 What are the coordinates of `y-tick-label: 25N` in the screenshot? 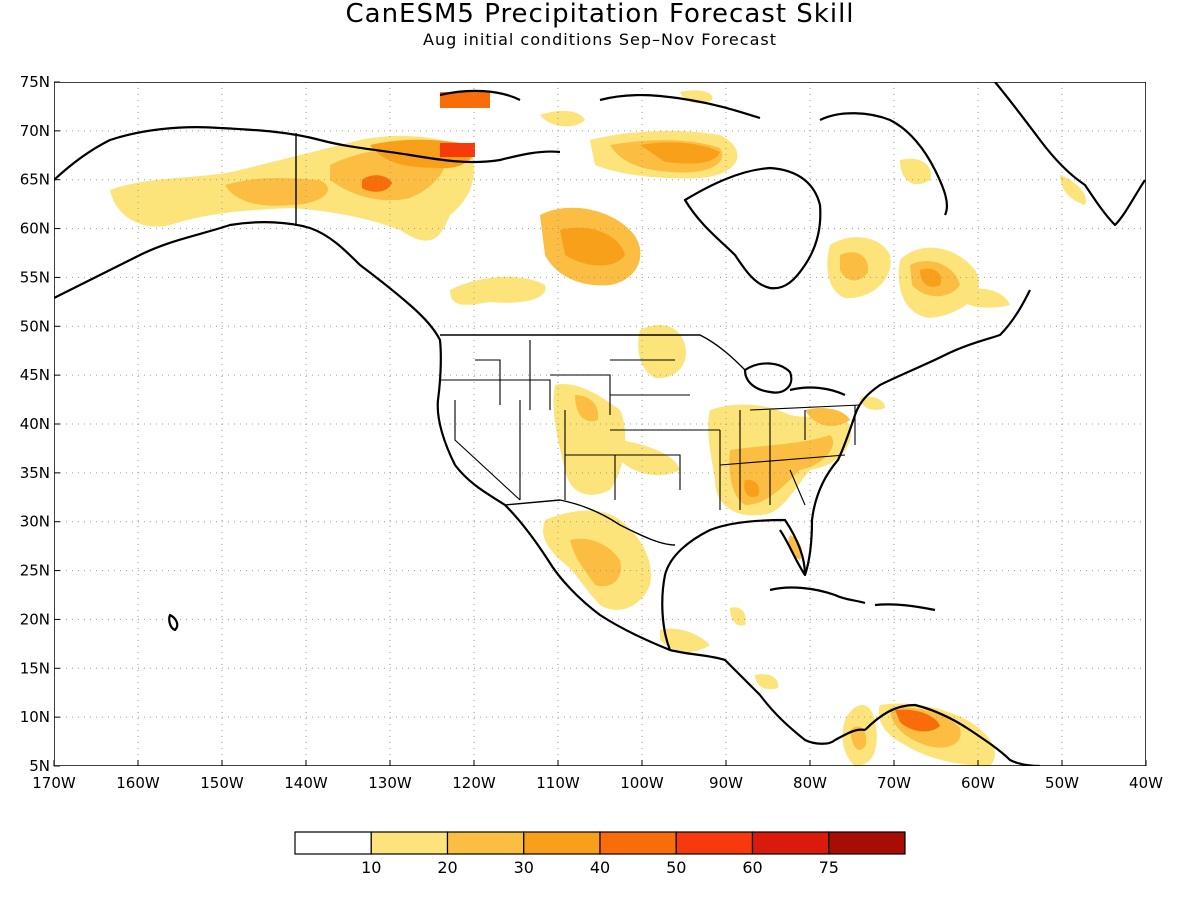 It's located at (35, 571).